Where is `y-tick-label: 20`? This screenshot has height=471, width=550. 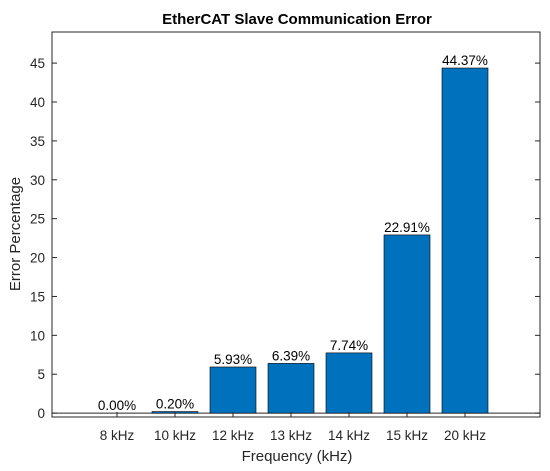 y-tick-label: 20 is located at coordinates (37, 258).